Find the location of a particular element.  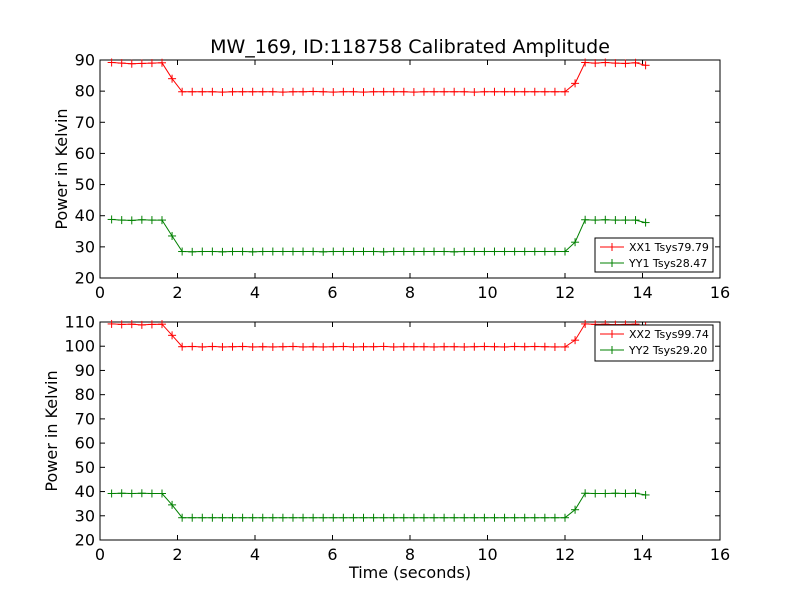

y-tick-label: 70 is located at coordinates (85, 122).